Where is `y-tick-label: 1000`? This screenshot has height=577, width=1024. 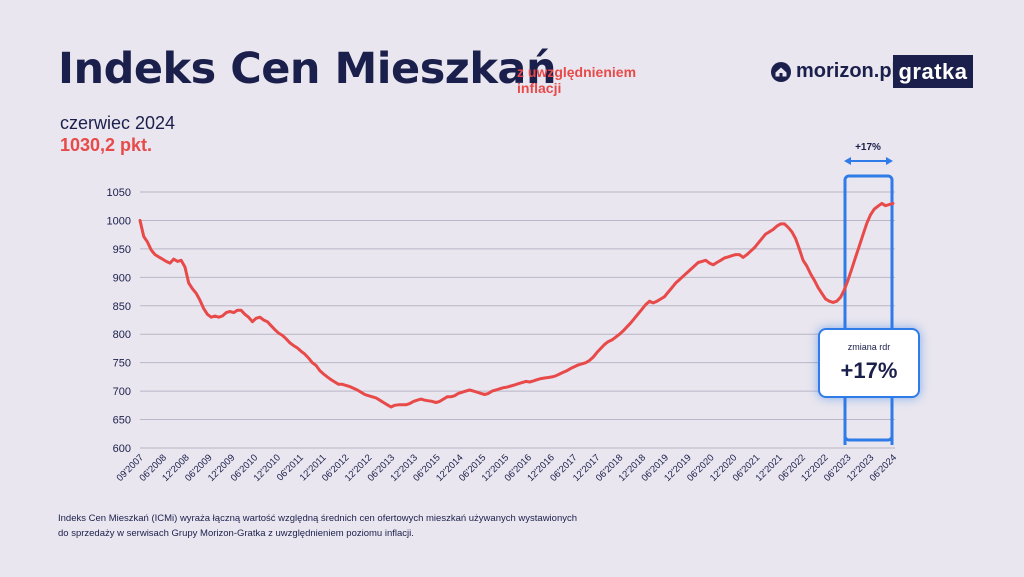 y-tick-label: 1000 is located at coordinates (119, 221).